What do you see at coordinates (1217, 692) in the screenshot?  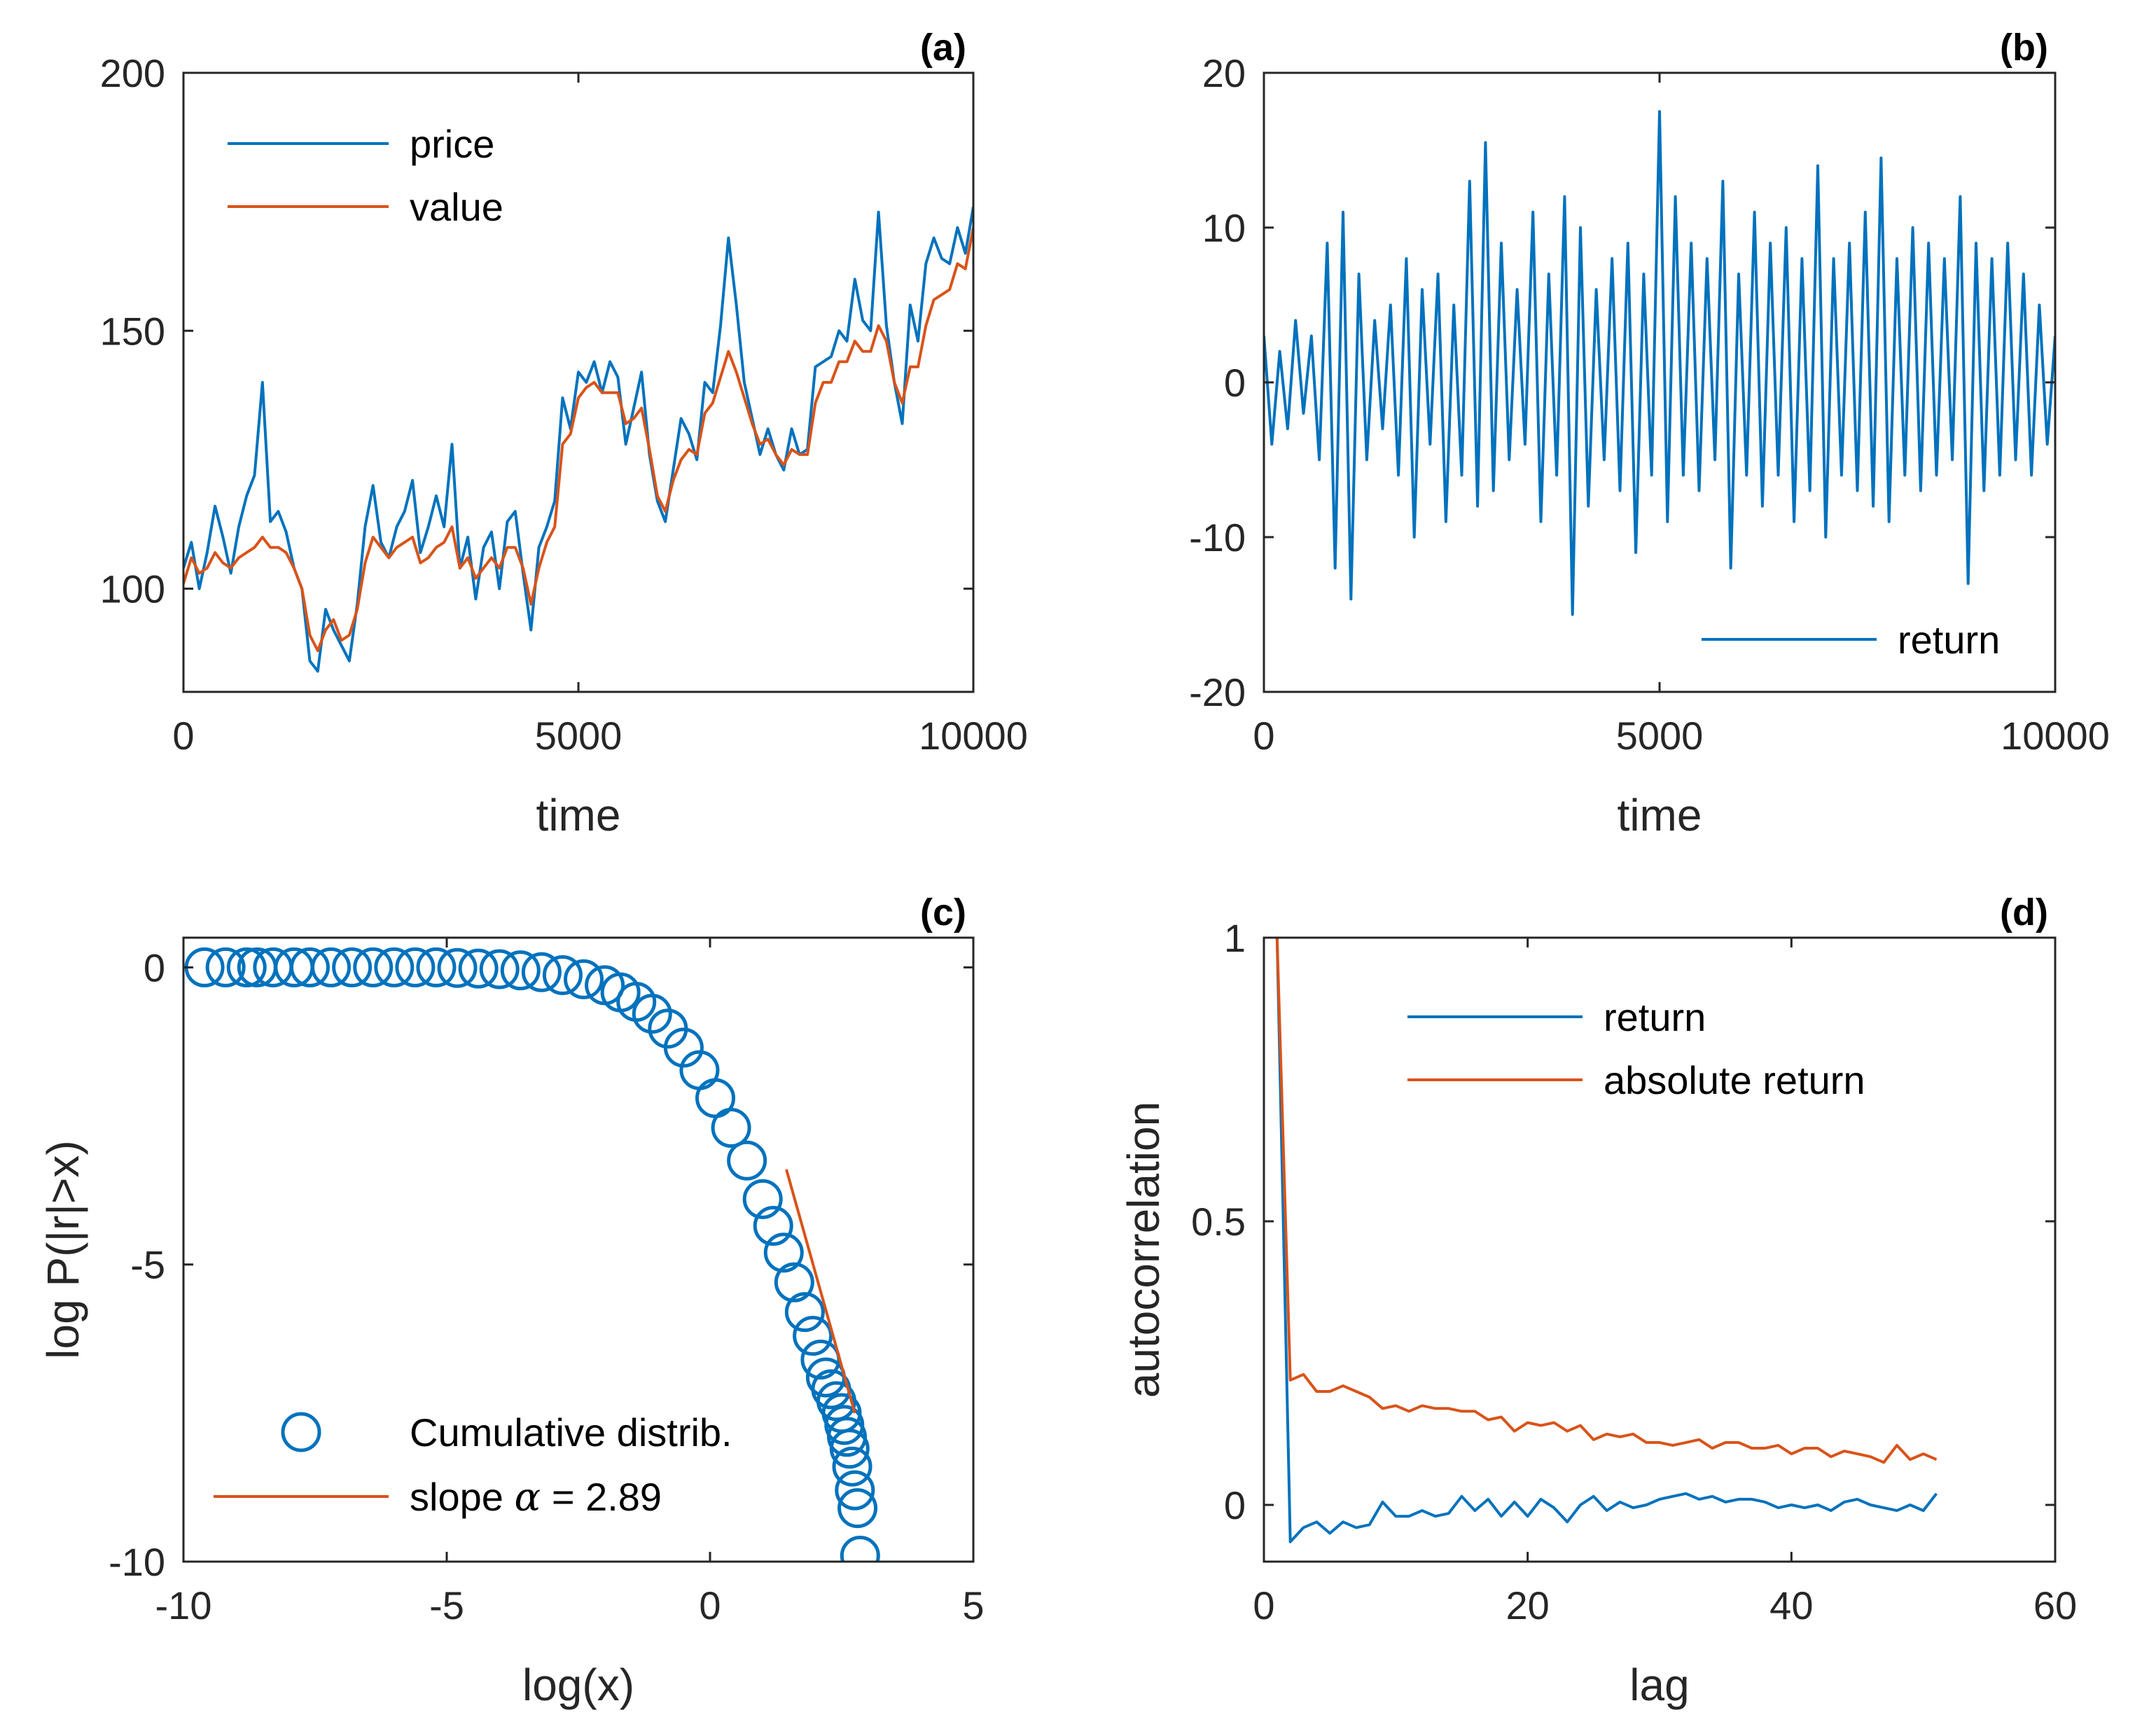 I see `y-tick-label: -20` at bounding box center [1217, 692].